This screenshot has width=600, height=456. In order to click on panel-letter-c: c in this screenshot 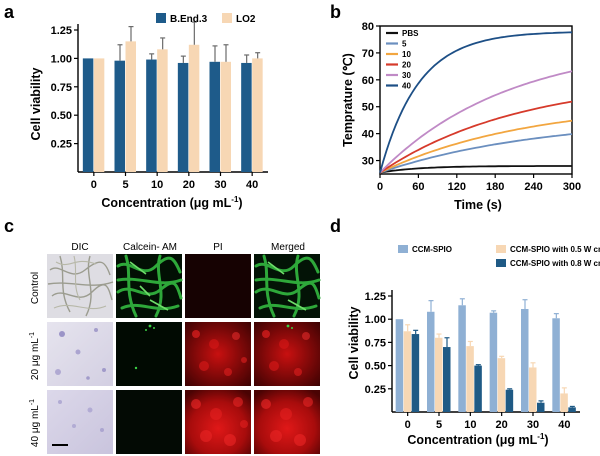, I will do `click(9, 226)`.